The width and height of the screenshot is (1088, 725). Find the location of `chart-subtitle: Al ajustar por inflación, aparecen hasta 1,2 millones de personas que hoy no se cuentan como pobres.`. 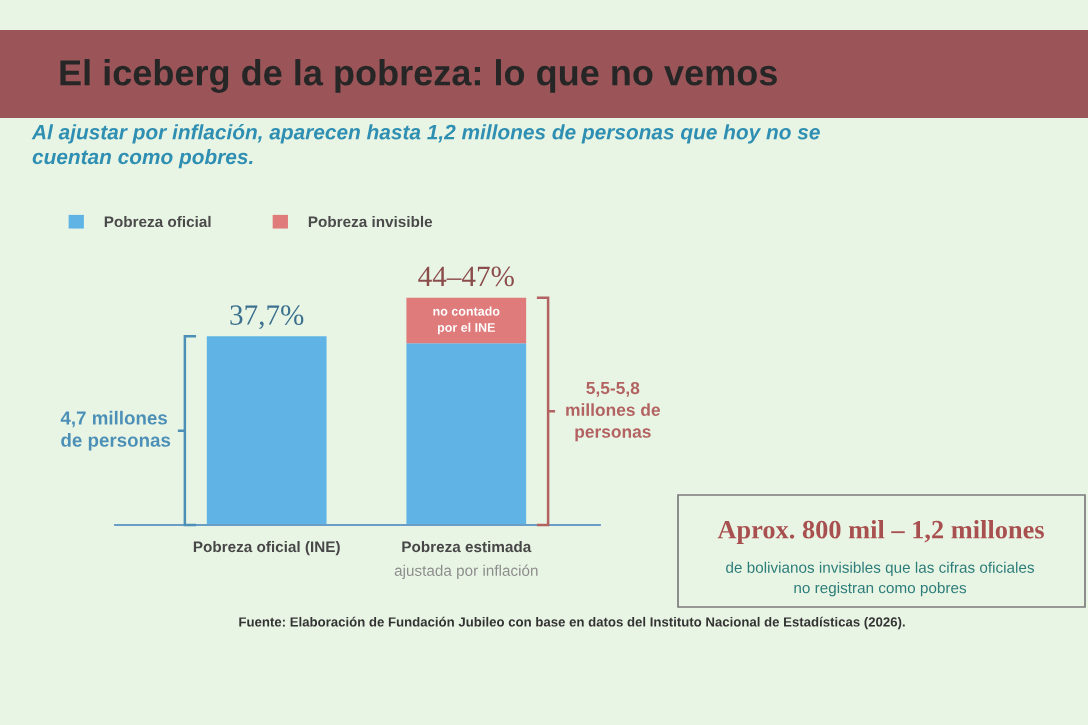

chart-subtitle: Al ajustar por inflación, aparecen hasta 1,2 millones de personas que hoy no se cuentan como pobres. is located at coordinates (425, 146).